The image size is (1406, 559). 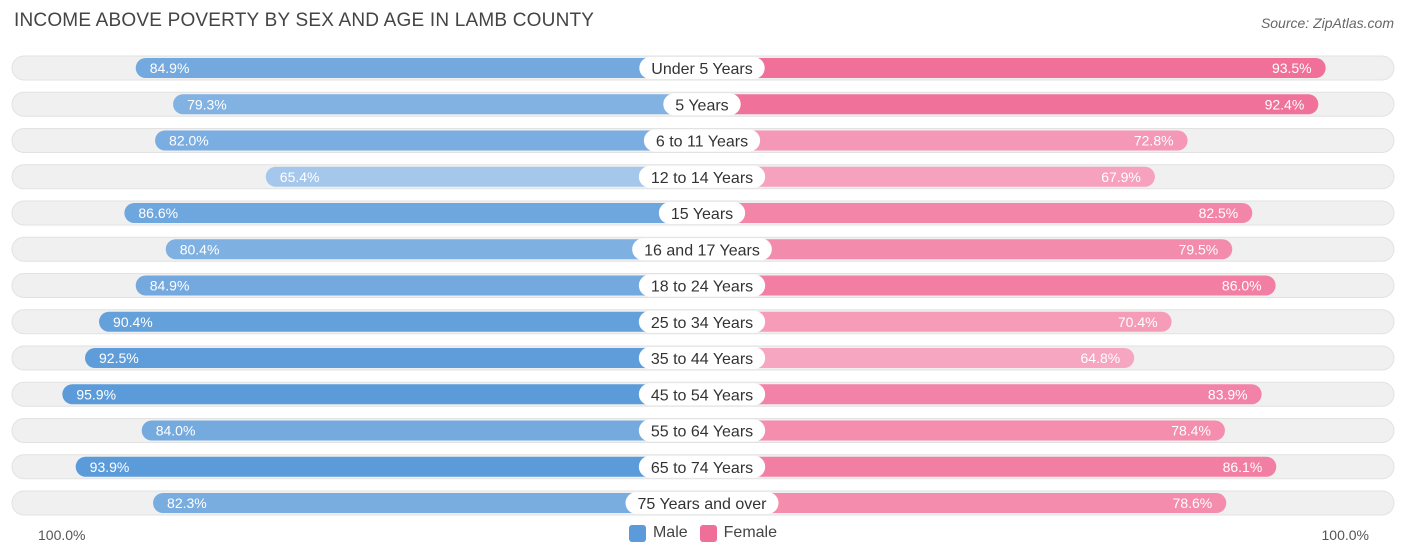 What do you see at coordinates (110, 467) in the screenshot?
I see `male-value-label: 93.9%` at bounding box center [110, 467].